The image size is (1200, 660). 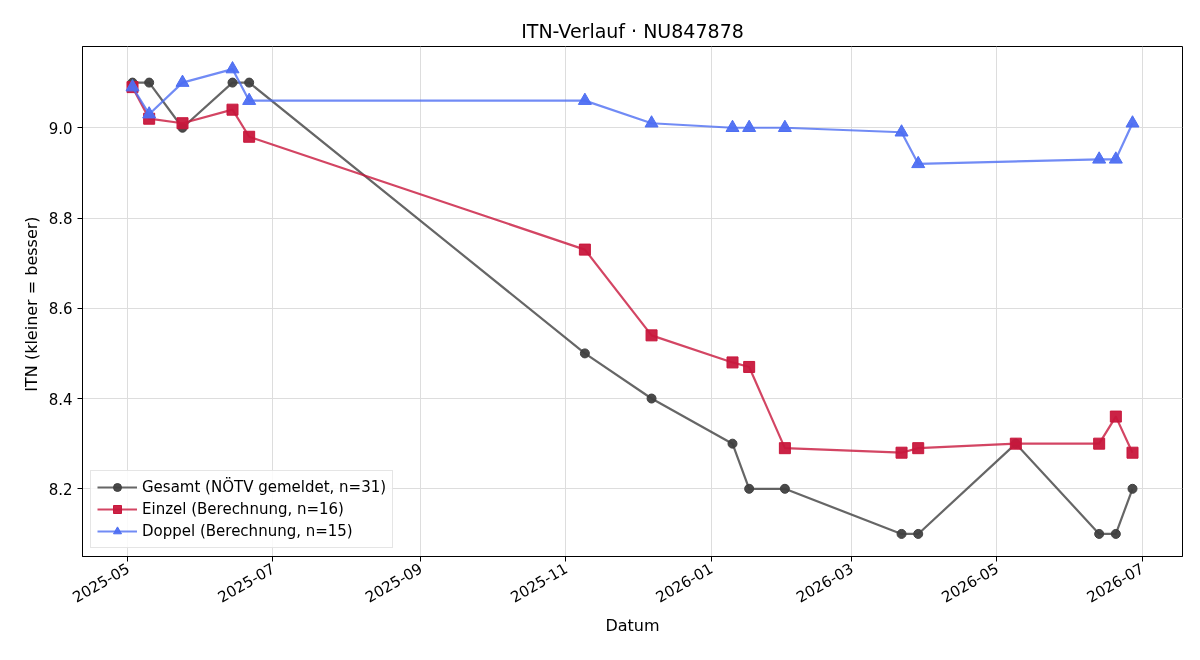 I want to click on y-tick-label: 8.6, so click(x=60, y=309).